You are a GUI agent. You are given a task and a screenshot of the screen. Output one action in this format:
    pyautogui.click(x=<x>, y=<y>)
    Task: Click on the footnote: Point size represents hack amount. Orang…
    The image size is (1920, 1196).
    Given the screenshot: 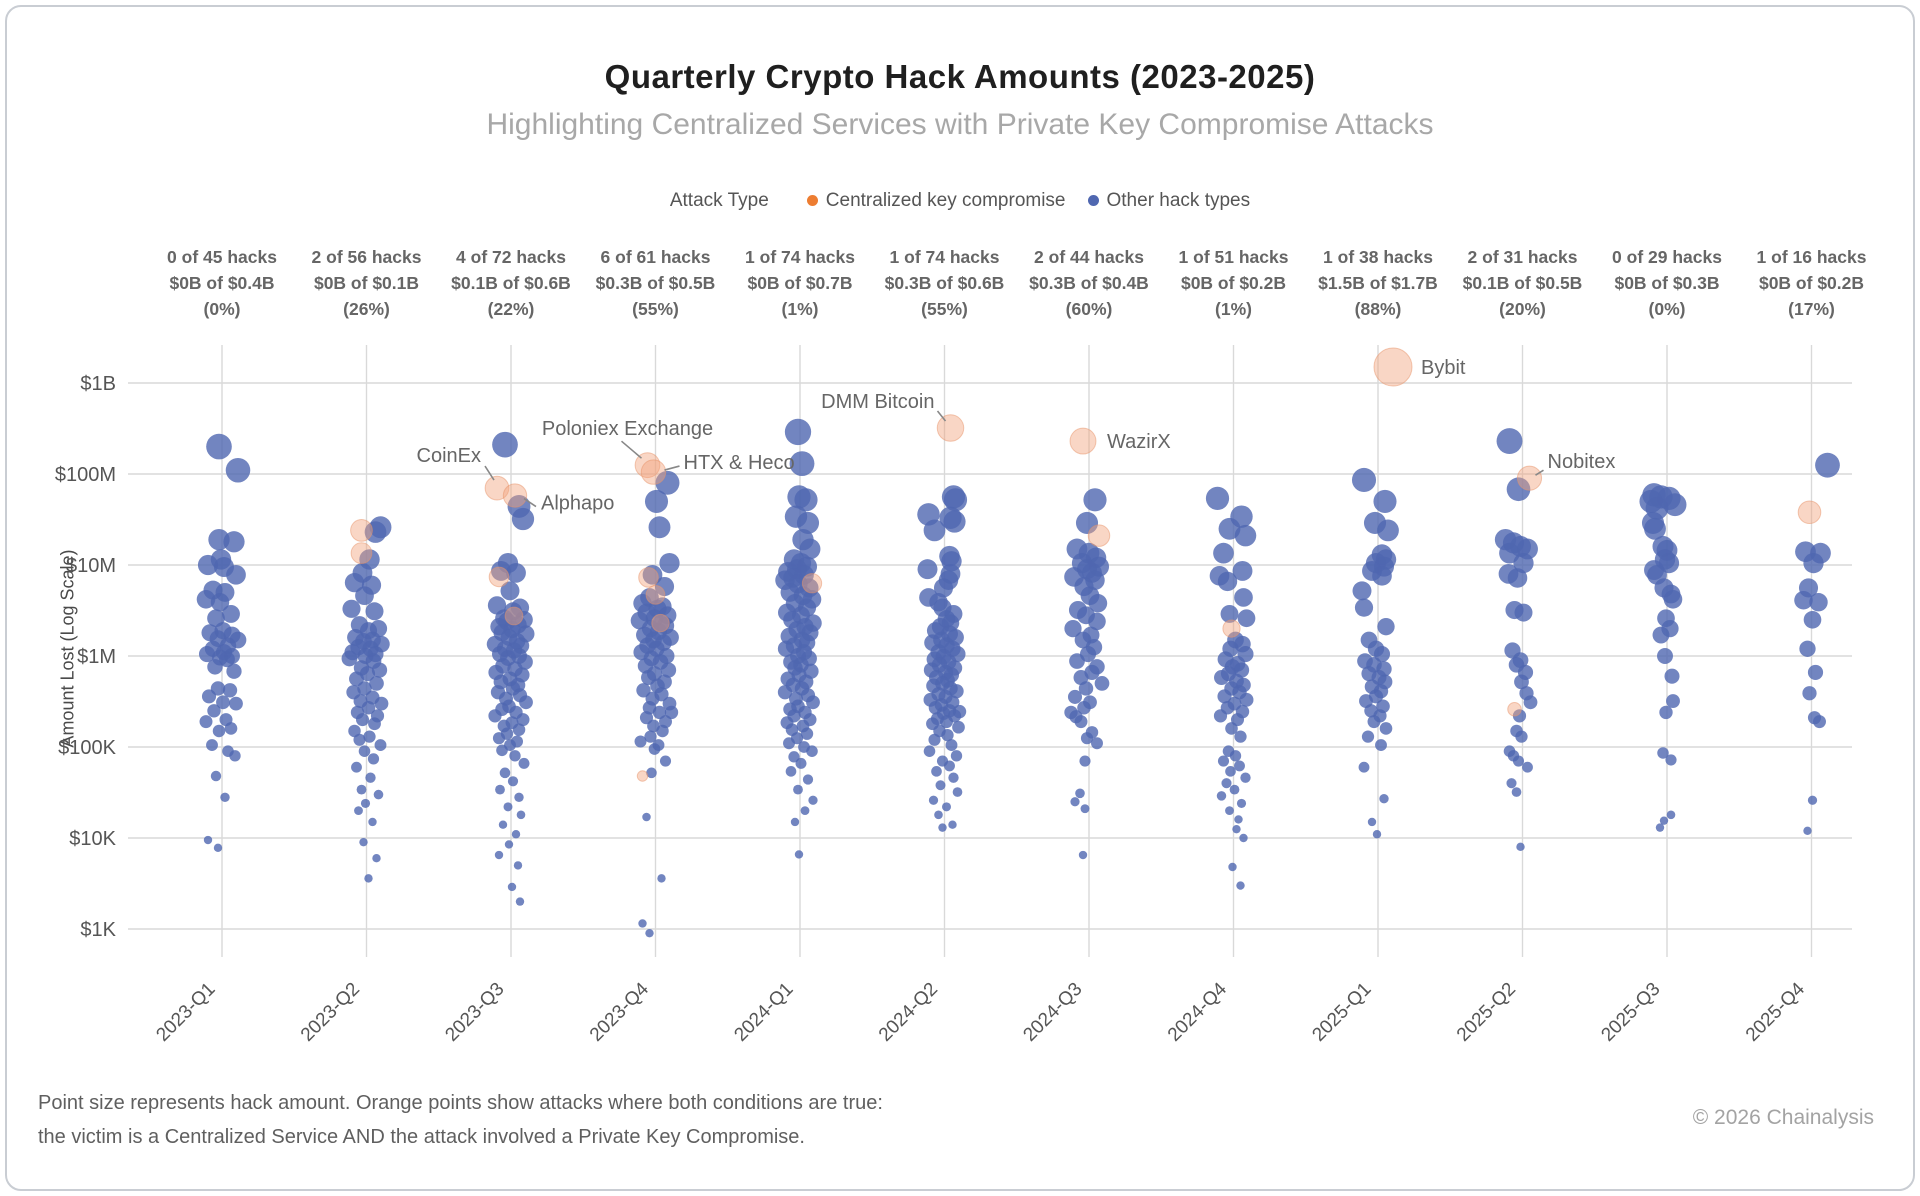 What is the action you would take?
    pyautogui.click(x=460, y=1120)
    